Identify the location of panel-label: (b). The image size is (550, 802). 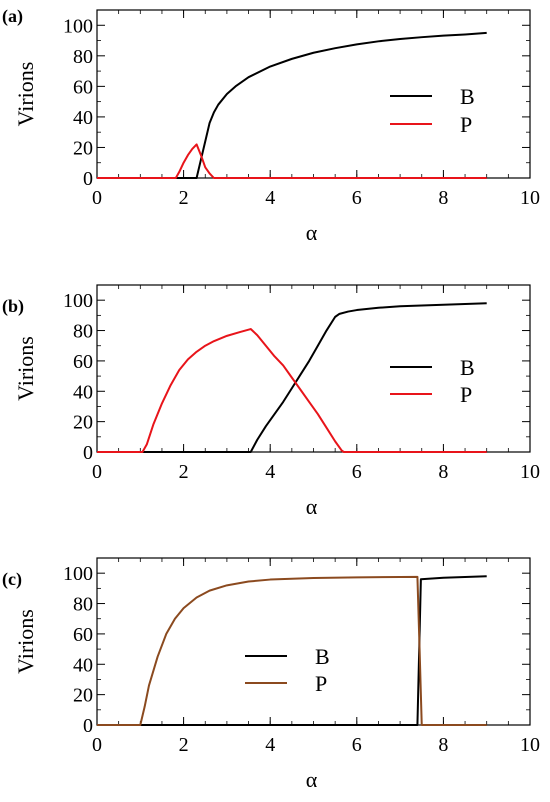
(13, 306).